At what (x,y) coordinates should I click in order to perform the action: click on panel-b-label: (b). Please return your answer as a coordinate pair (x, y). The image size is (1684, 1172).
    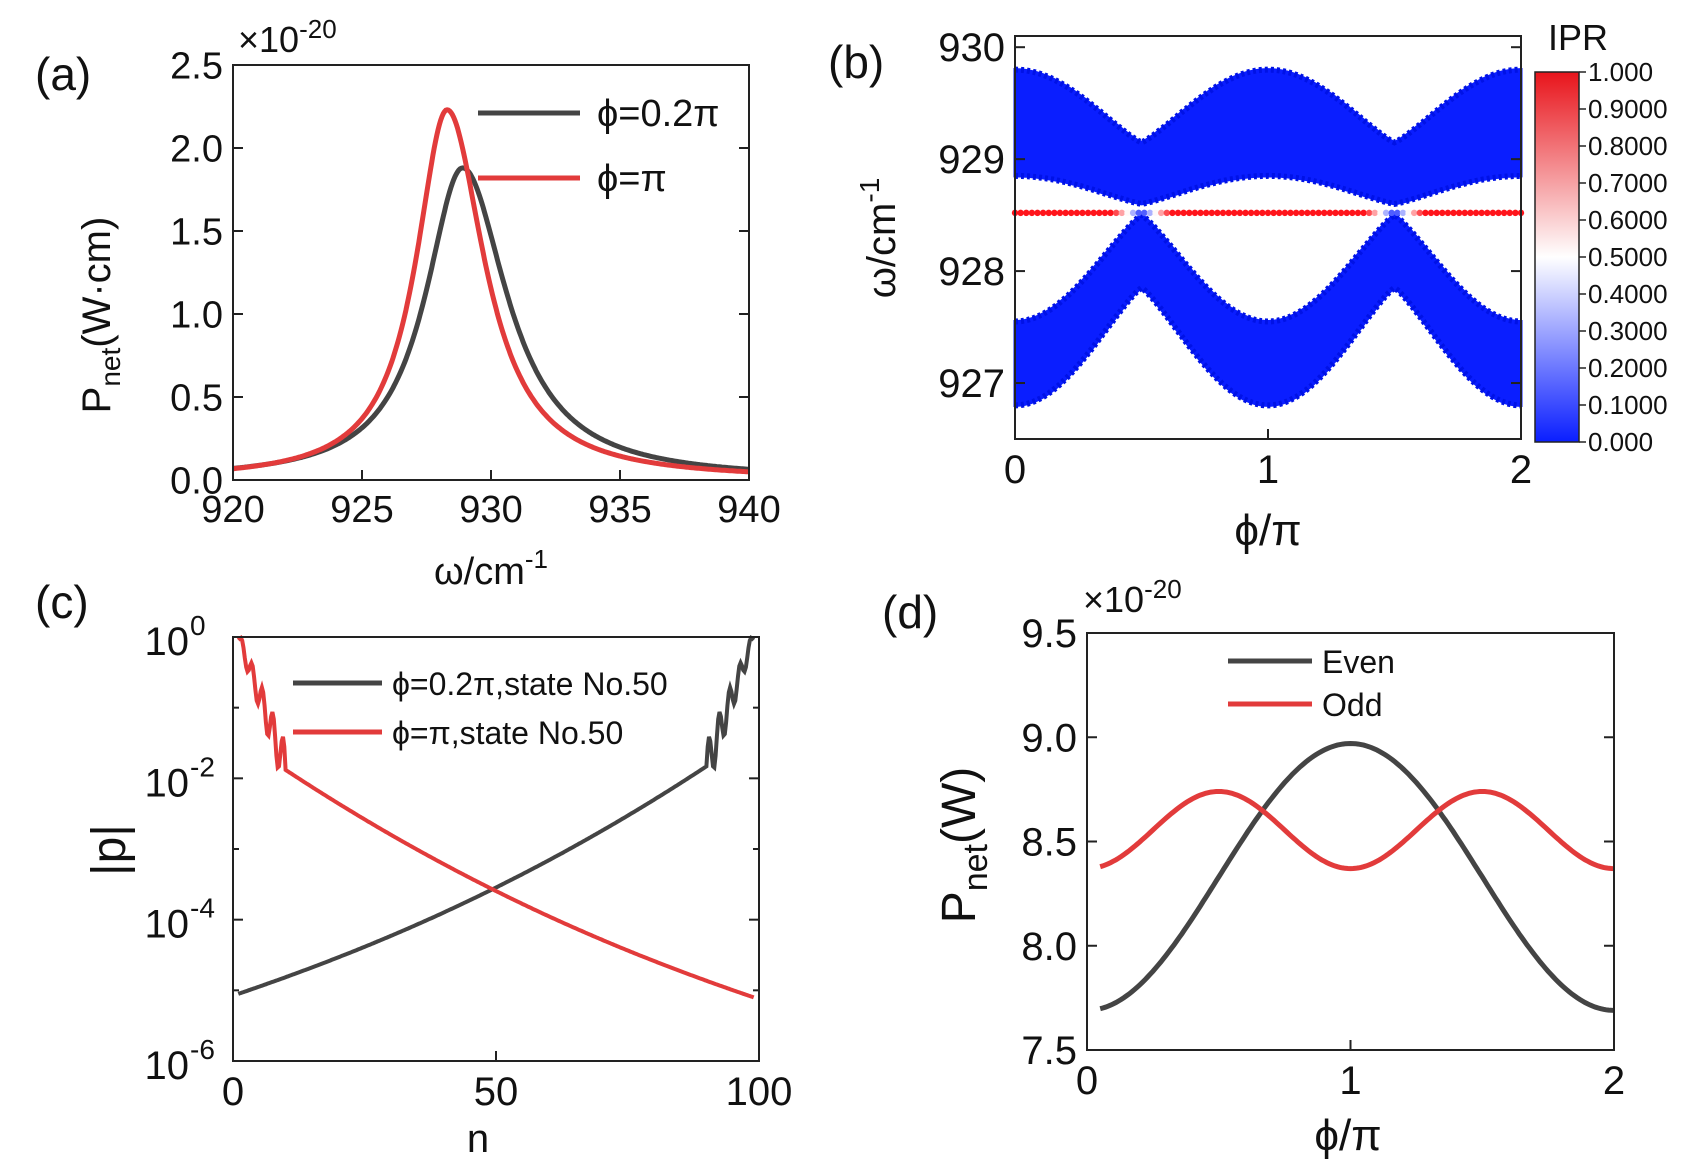
    Looking at the image, I should click on (856, 62).